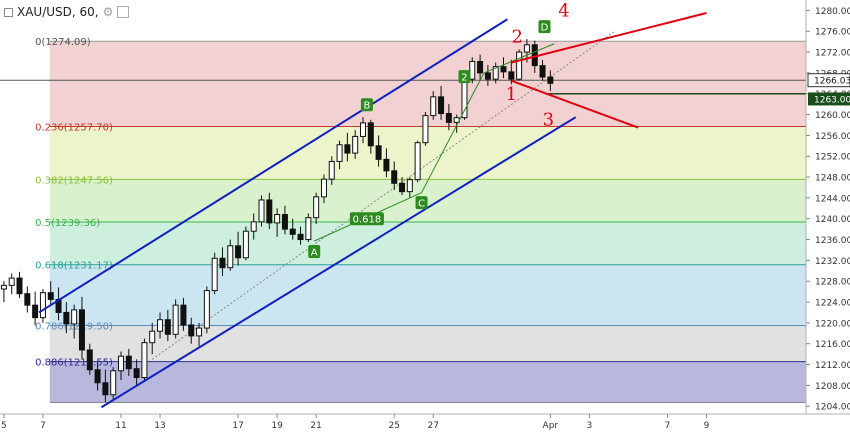  What do you see at coordinates (120, 426) in the screenshot?
I see `time-tick-label: 11` at bounding box center [120, 426].